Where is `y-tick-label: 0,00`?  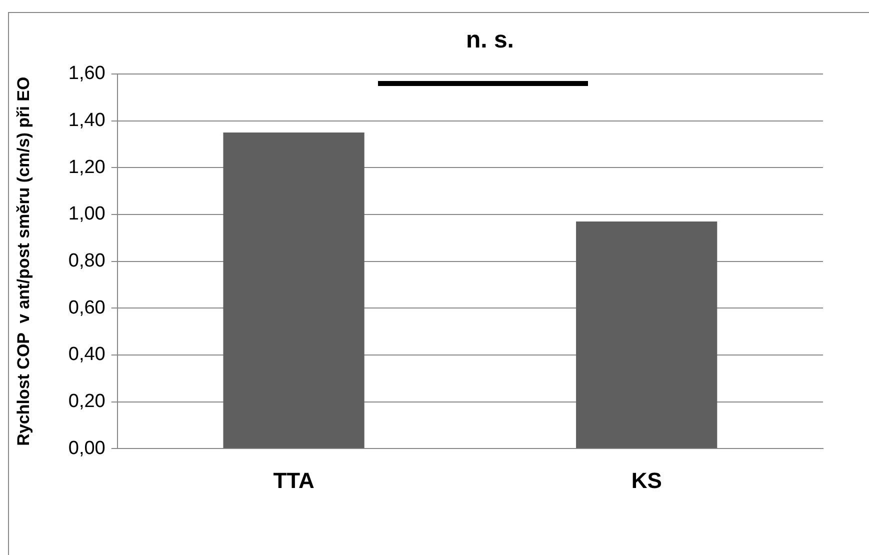
y-tick-label: 0,00 is located at coordinates (87, 448).